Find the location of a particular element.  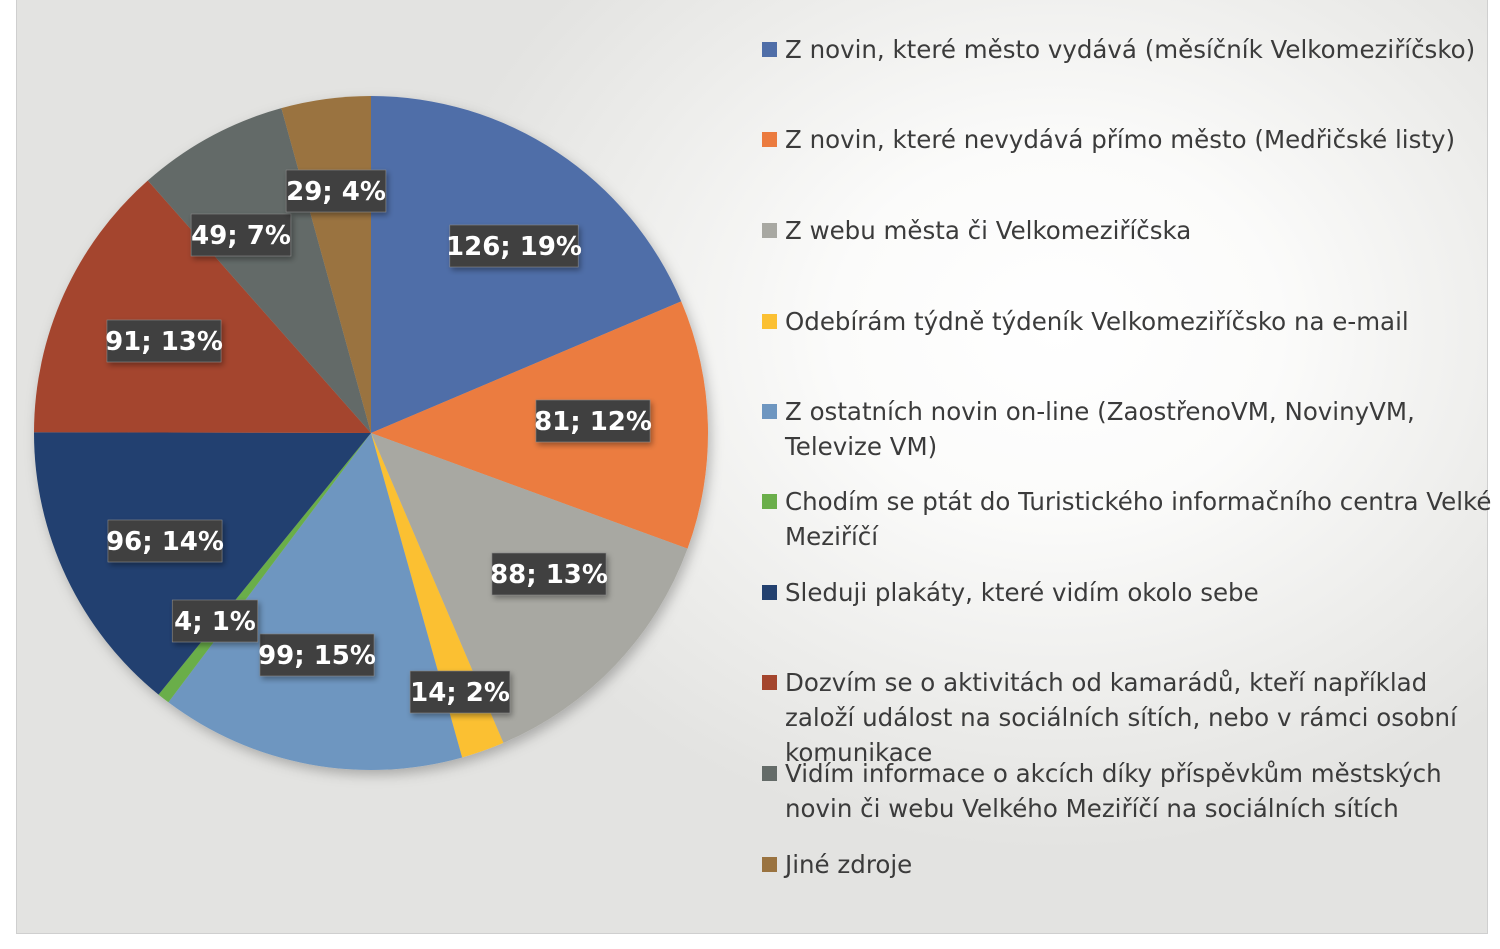

svg-text: 14; 2% is located at coordinates (460, 693).